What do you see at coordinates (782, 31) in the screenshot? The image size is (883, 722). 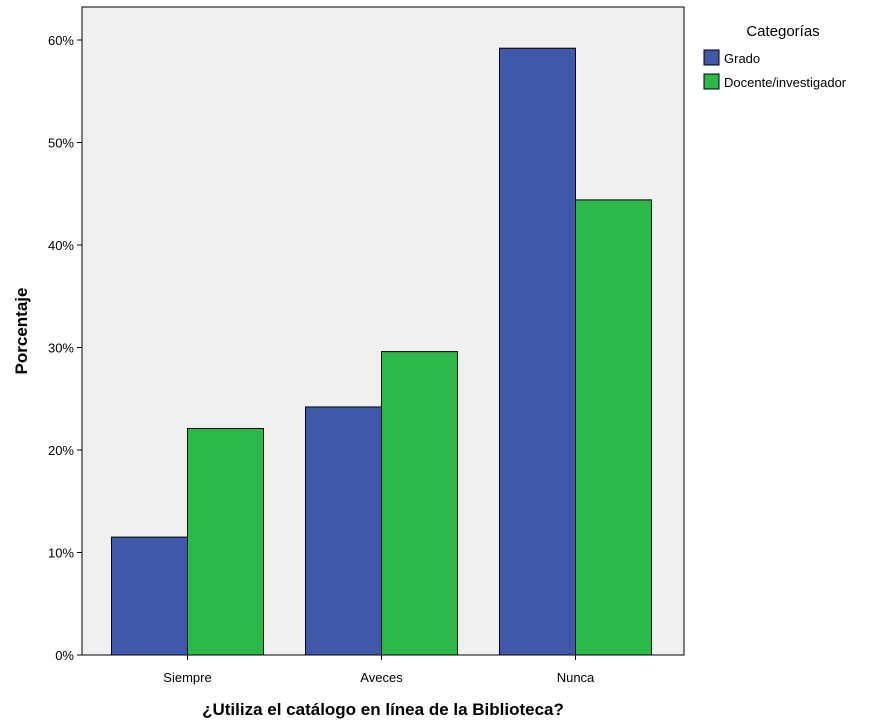 I see `legend-title: Categorías` at bounding box center [782, 31].